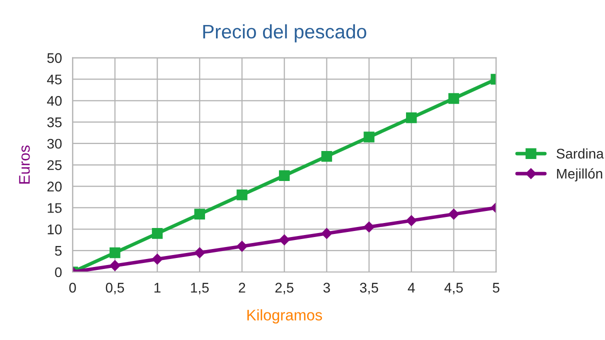 This screenshot has width=605, height=340. What do you see at coordinates (157, 287) in the screenshot?
I see `x-tick-label: 1` at bounding box center [157, 287].